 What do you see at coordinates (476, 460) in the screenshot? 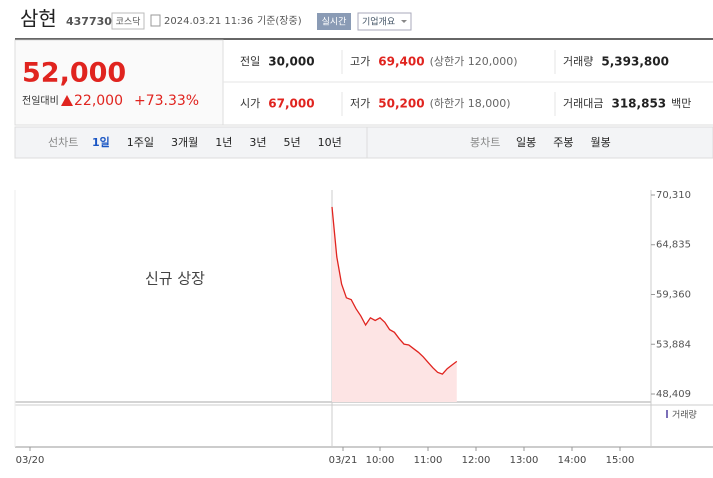
I see `x-tick-label: 12:00` at bounding box center [476, 460].